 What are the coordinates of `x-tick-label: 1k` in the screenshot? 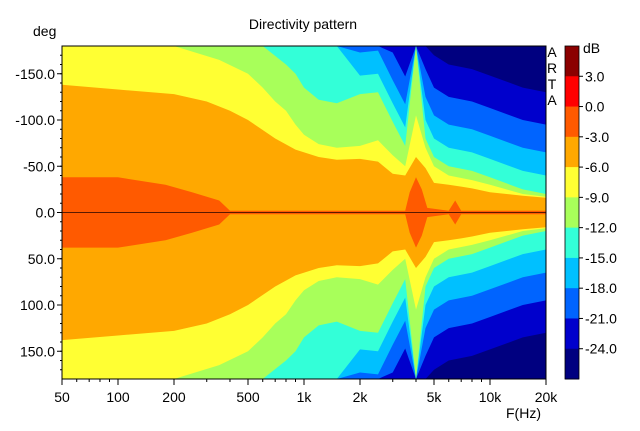 It's located at (305, 397).